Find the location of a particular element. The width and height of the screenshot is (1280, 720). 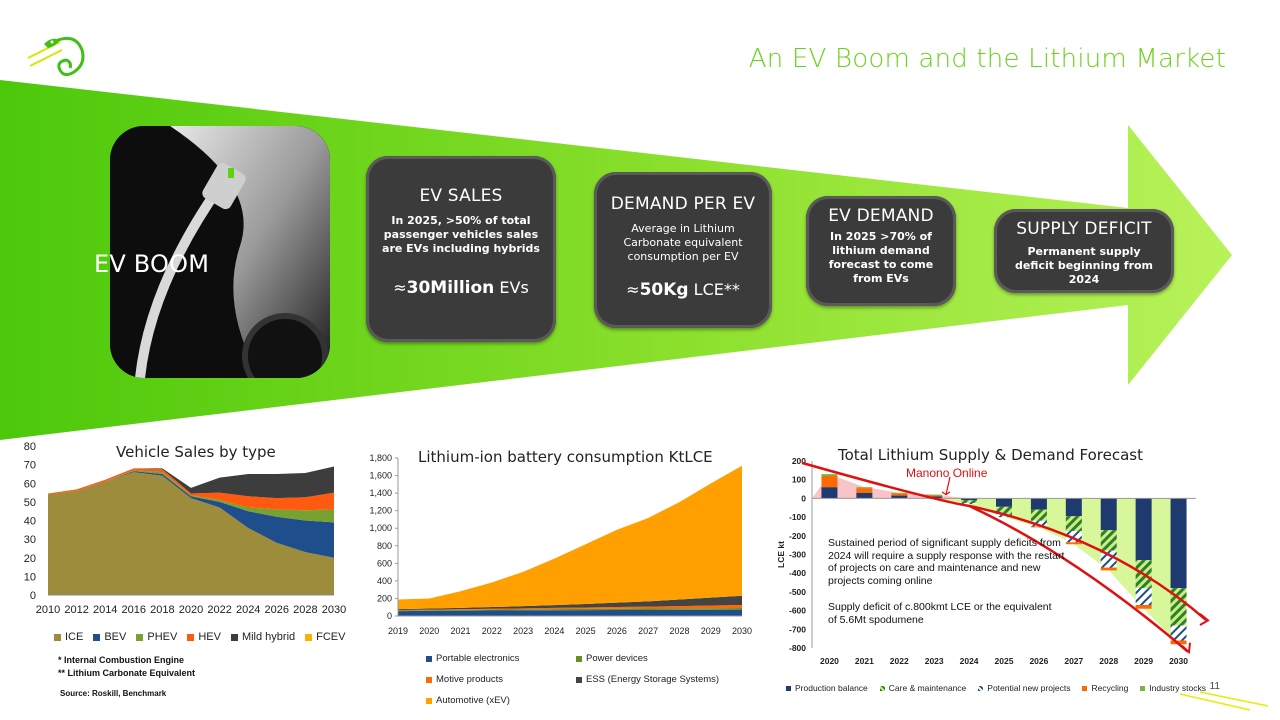

x-tick-label: 2012 is located at coordinates (76, 610).